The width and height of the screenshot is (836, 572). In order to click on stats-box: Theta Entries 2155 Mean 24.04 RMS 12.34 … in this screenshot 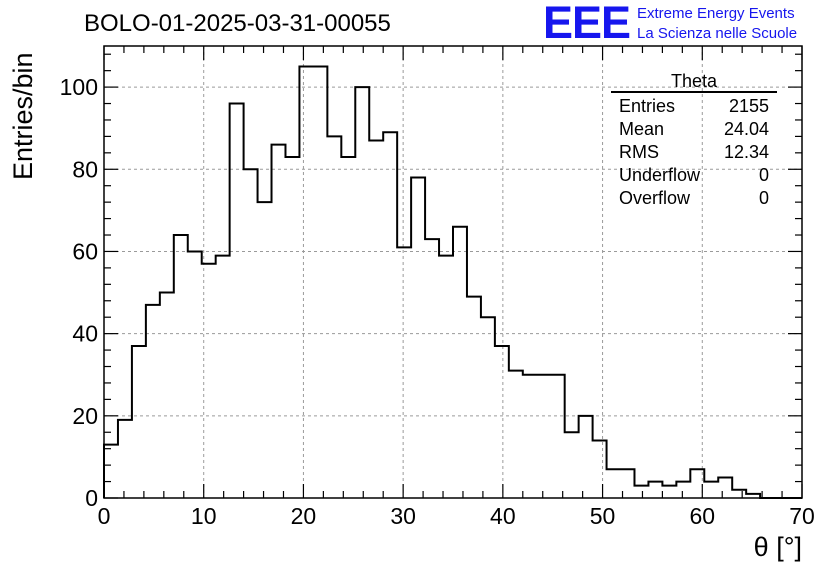, I will do `click(694, 140)`.